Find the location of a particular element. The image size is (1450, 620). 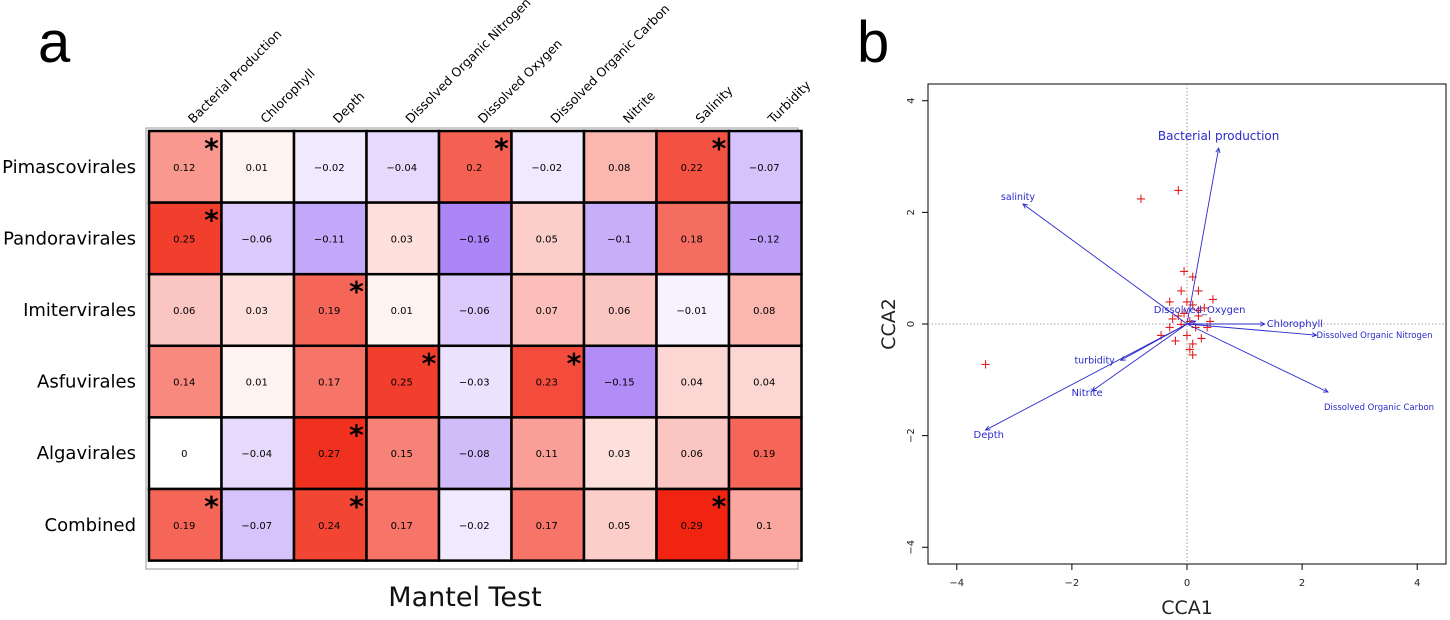

cell-value: 0.2 is located at coordinates (474, 168).